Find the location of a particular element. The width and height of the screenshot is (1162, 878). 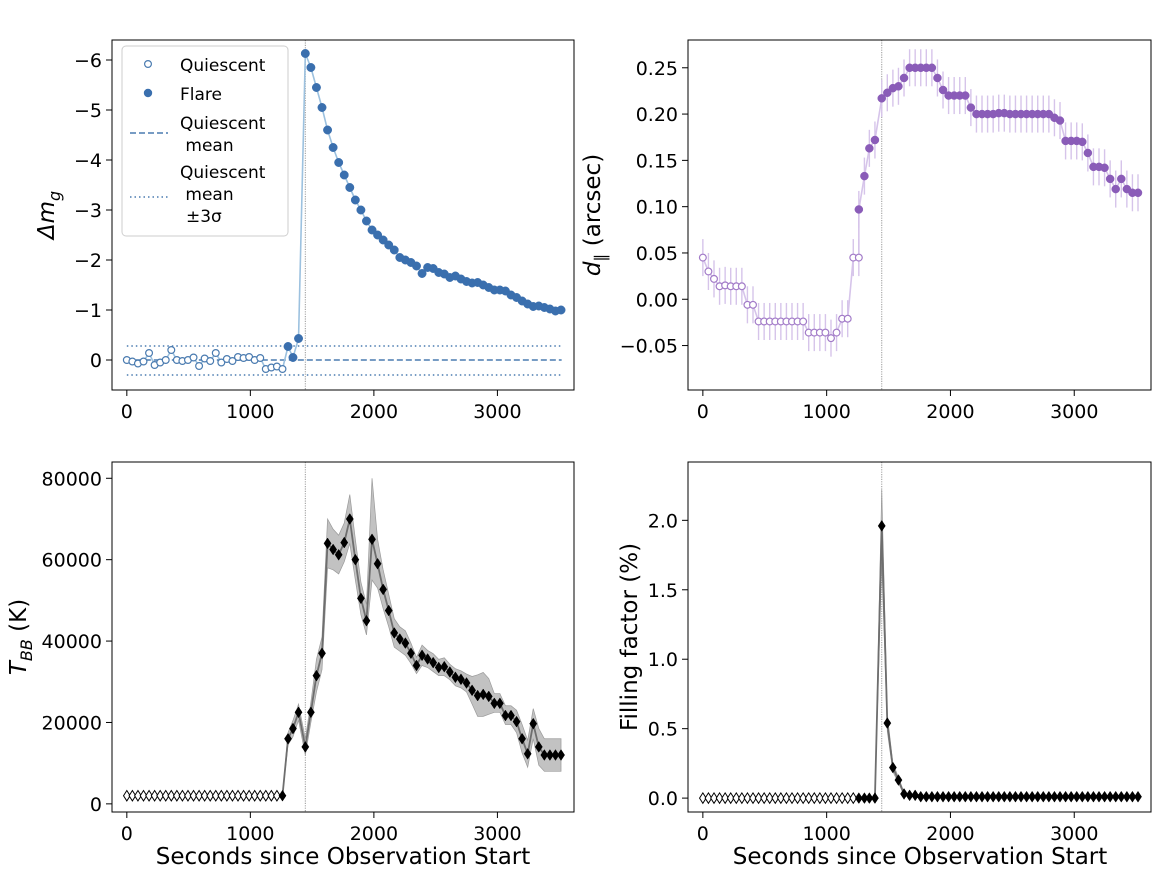

legend-flare-marker is located at coordinates (148, 93).